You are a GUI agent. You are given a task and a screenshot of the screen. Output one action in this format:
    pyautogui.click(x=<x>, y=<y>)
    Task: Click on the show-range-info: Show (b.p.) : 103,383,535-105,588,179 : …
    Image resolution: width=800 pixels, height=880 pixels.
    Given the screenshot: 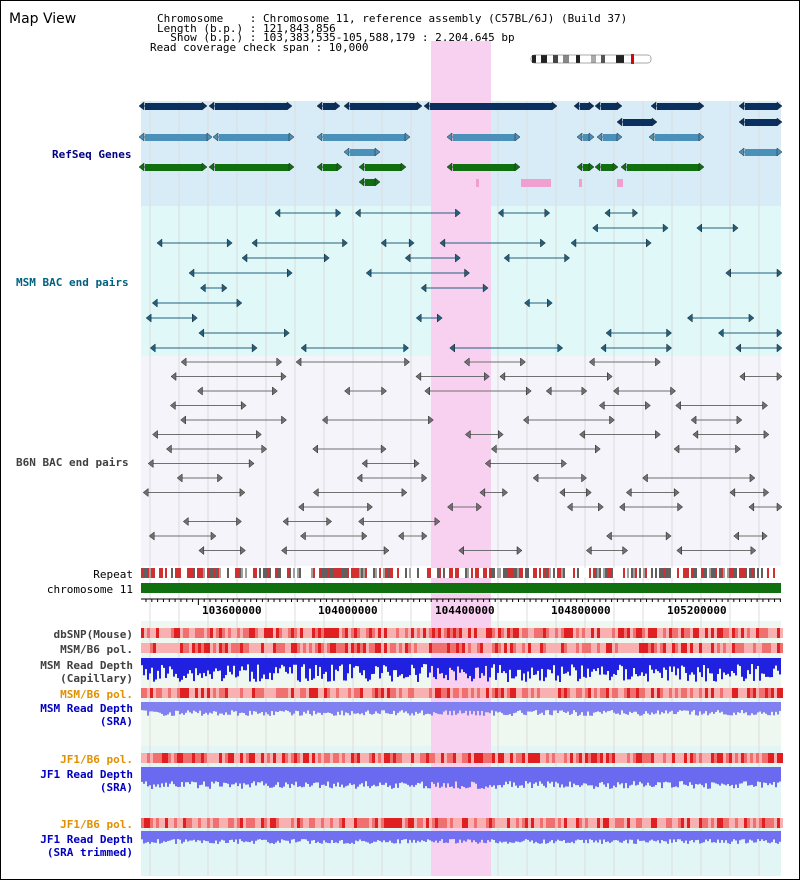 What is the action you would take?
    pyautogui.click(x=336, y=37)
    